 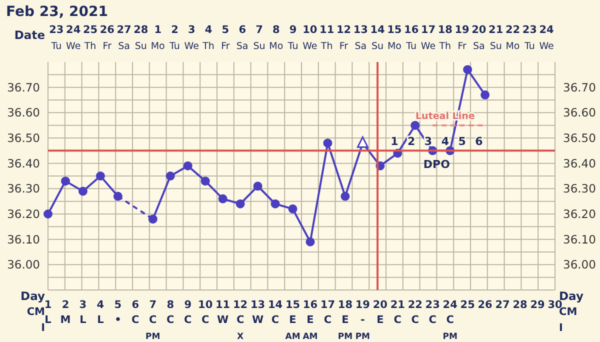 What do you see at coordinates (462, 38) in the screenshot?
I see `text: 19 Fr` at bounding box center [462, 38].